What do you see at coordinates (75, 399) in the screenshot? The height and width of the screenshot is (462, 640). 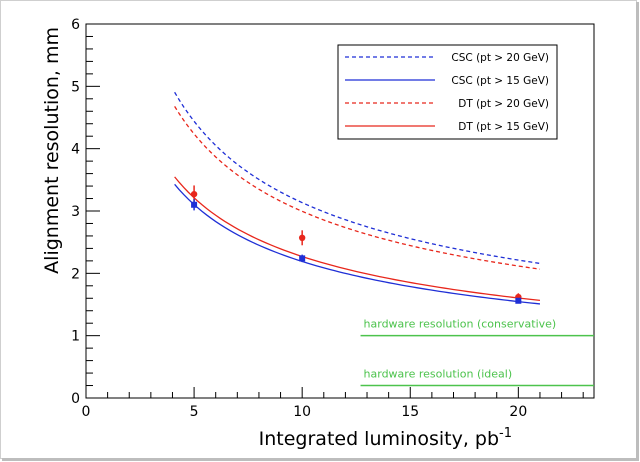 I see `y-tick-label: 0` at bounding box center [75, 399].